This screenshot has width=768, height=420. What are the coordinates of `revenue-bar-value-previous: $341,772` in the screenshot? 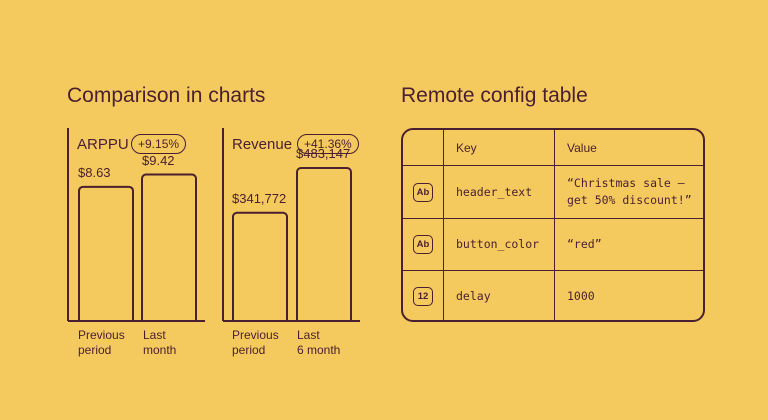 It's located at (259, 198).